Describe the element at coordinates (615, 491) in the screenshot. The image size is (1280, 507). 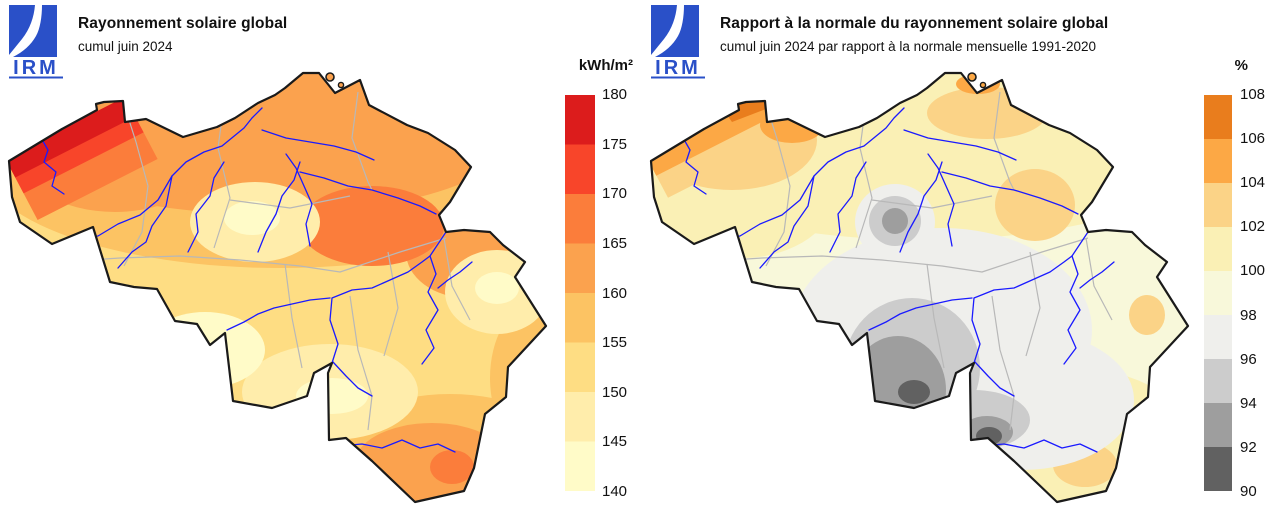
I see `legend-tick-label: 140` at that location.